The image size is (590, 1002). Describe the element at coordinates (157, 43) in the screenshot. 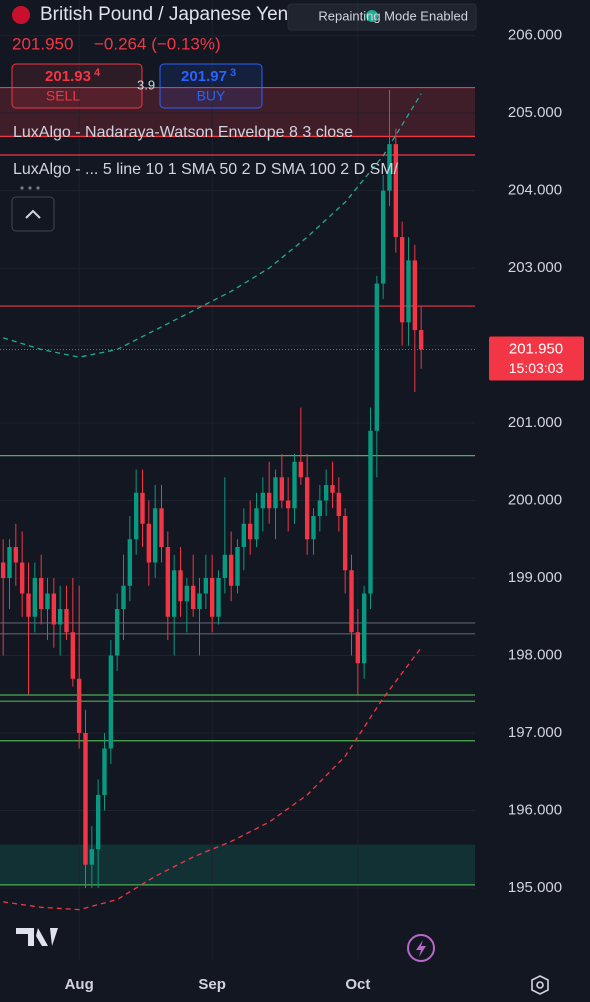

I see `price-change: −0.264 (−0.13%)` at that location.